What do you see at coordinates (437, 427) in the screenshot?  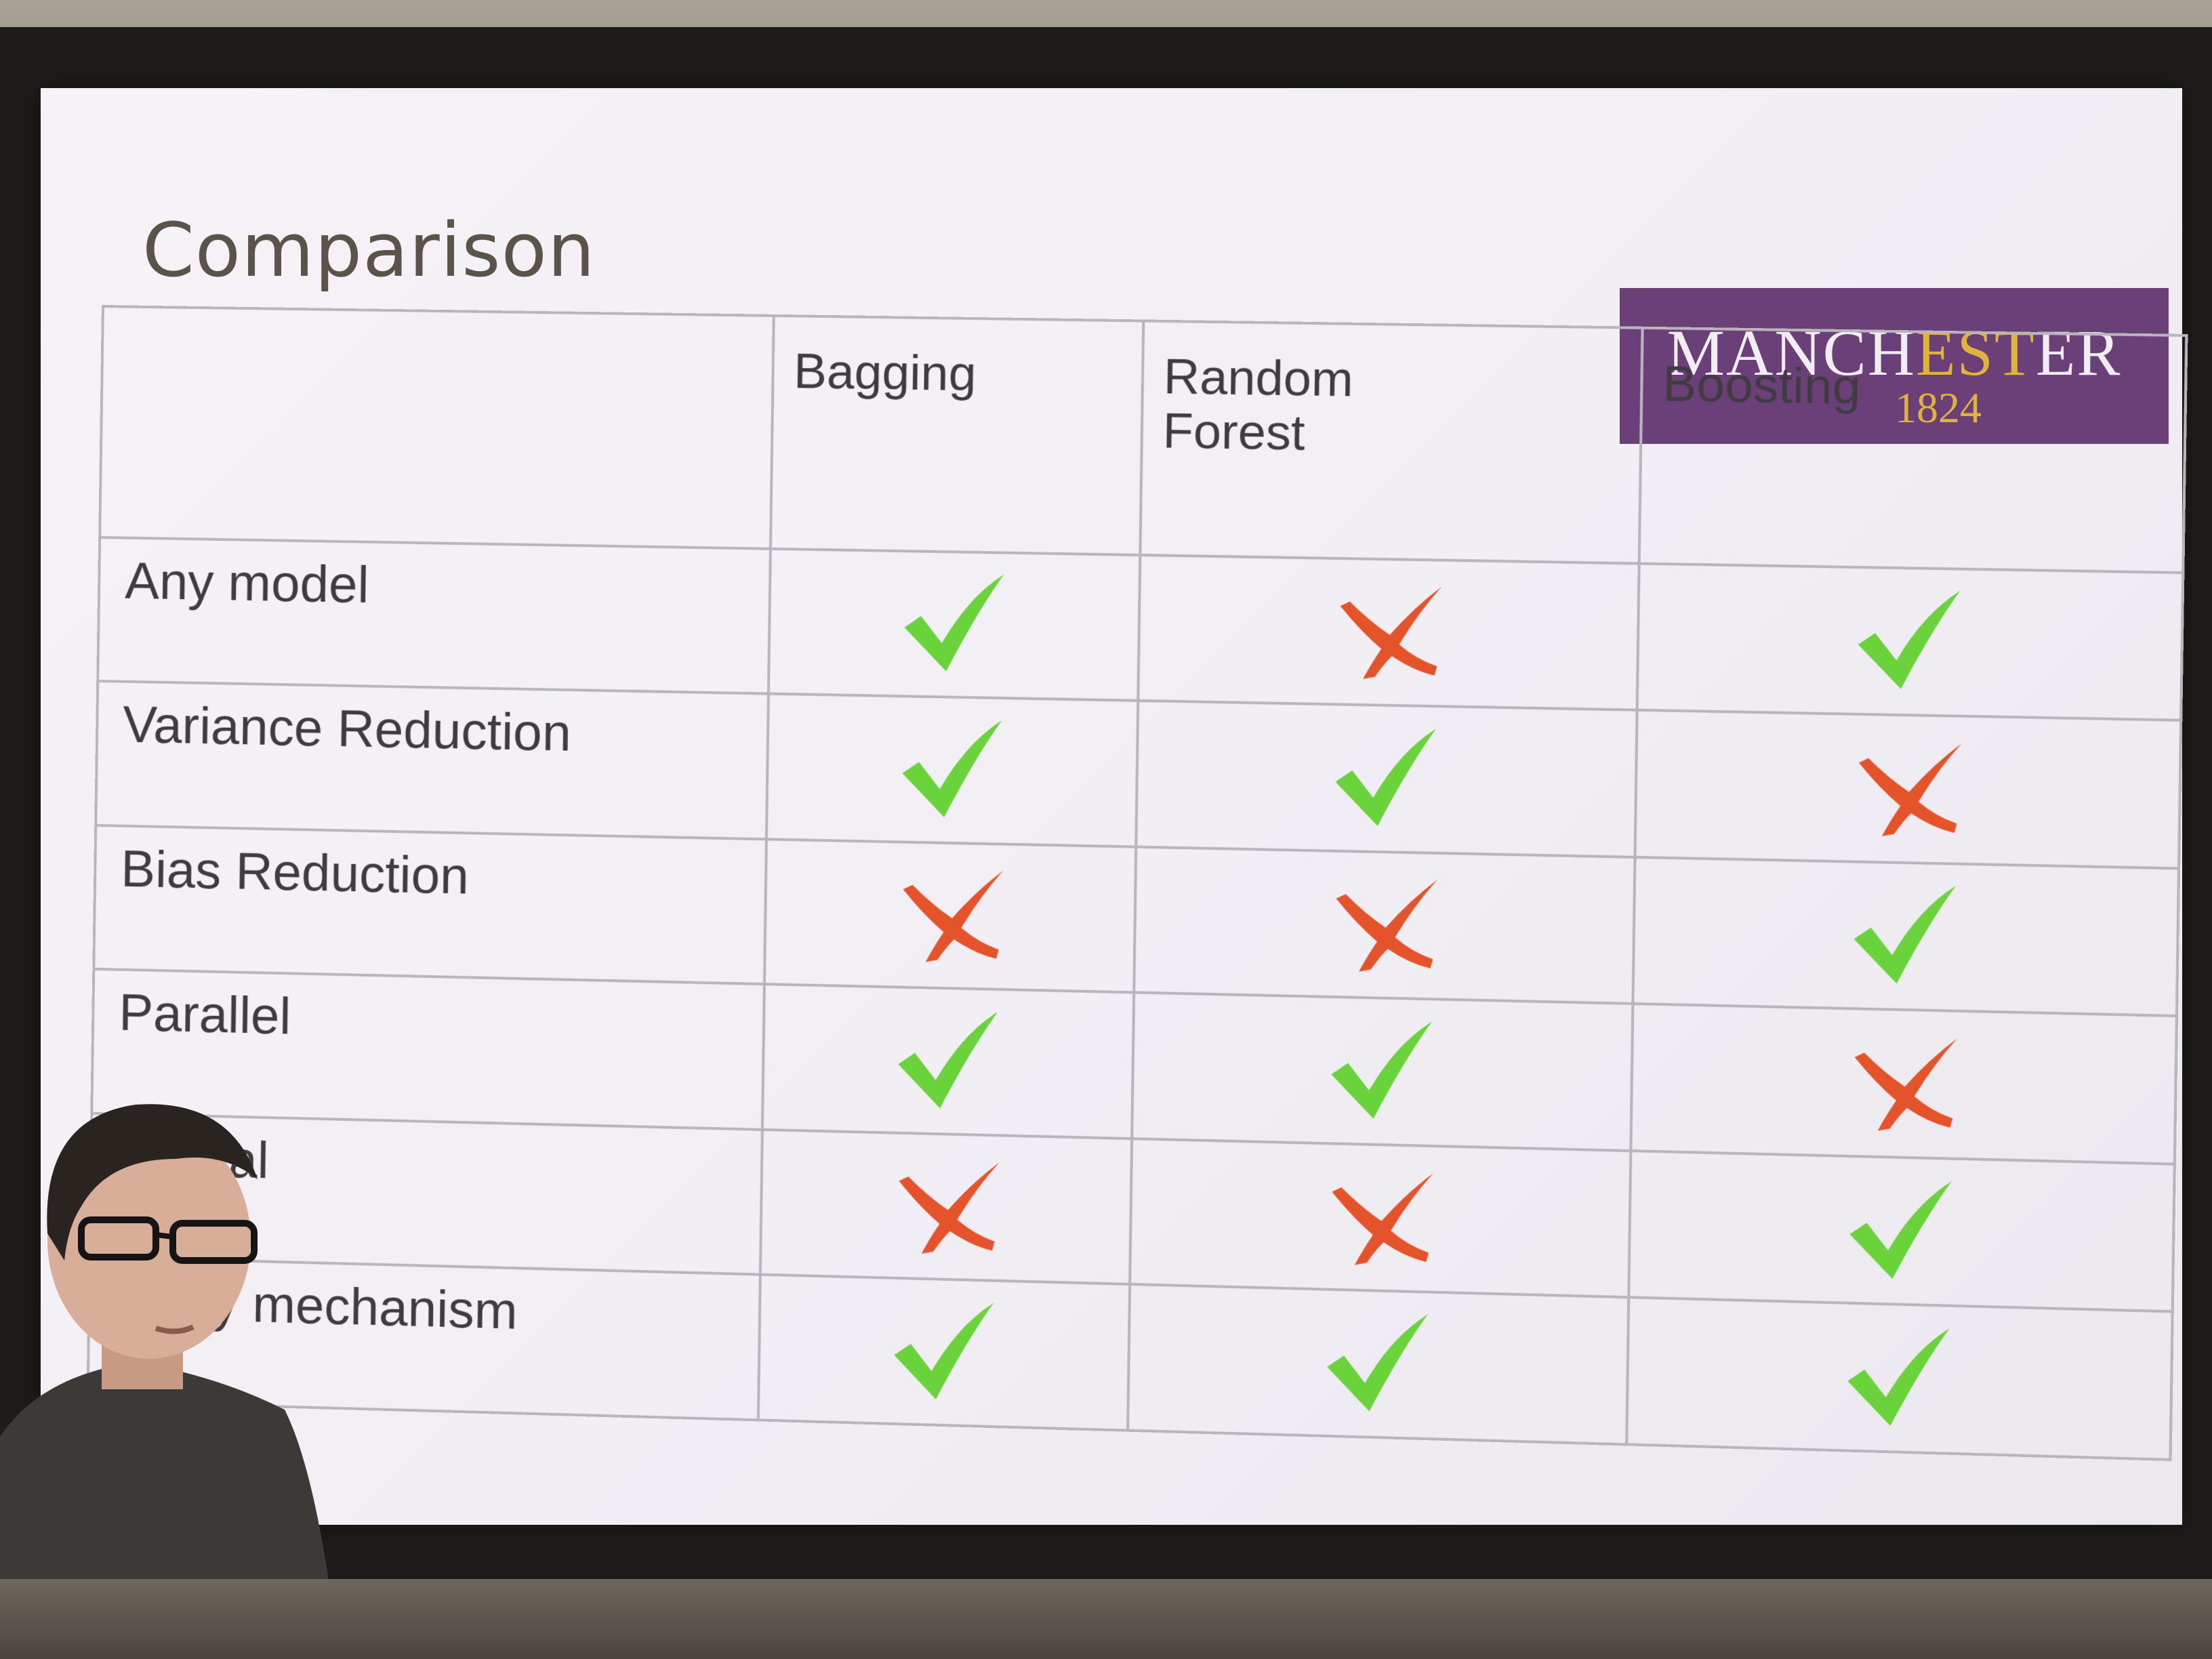 I see `corner-cell` at bounding box center [437, 427].